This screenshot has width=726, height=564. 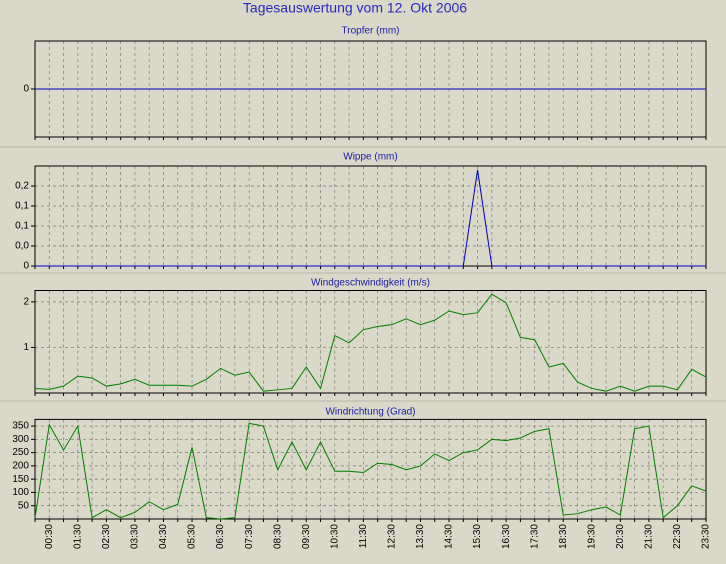 What do you see at coordinates (20, 439) in the screenshot?
I see `y-tick-label: 300` at bounding box center [20, 439].